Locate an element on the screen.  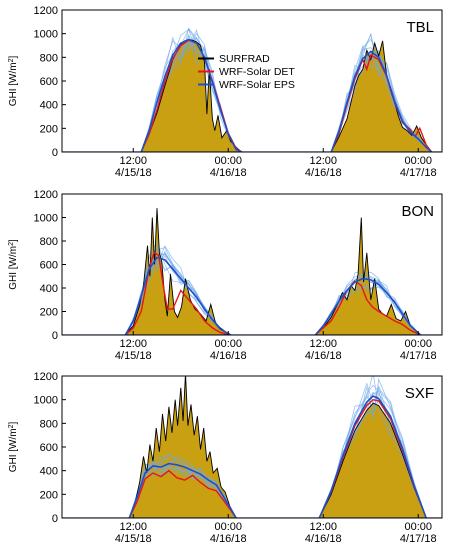
legend-label: SURFRAD is located at coordinates (244, 59).